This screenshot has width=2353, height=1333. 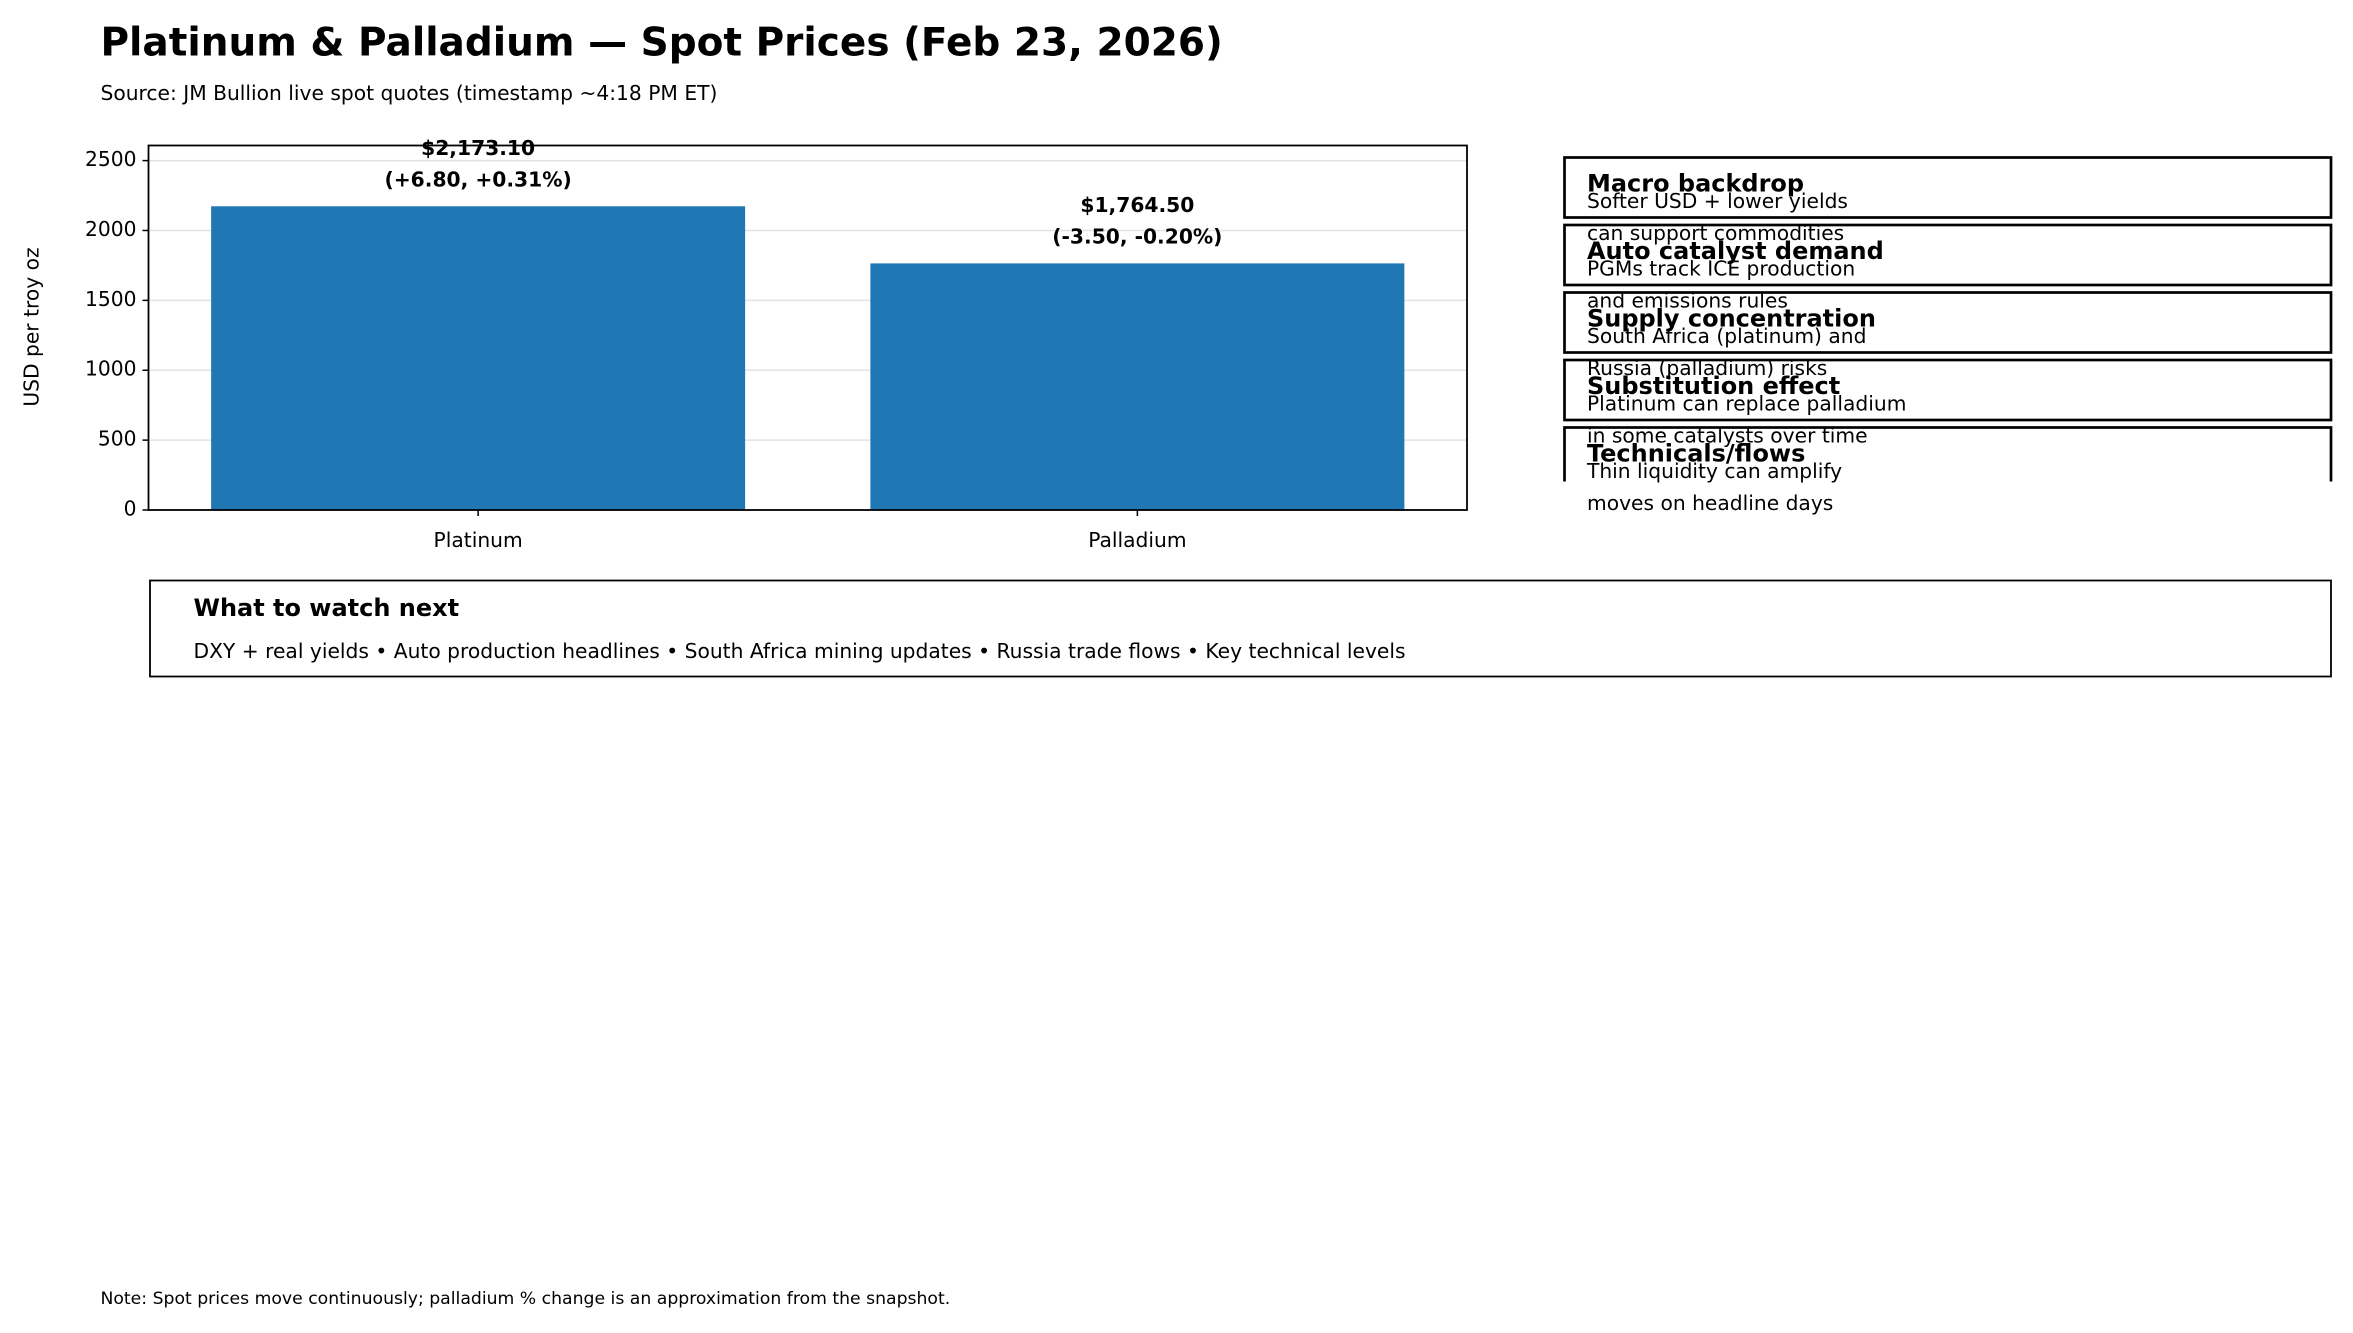 What do you see at coordinates (1735, 251) in the screenshot?
I see `panel-title: Auto catalyst demand` at bounding box center [1735, 251].